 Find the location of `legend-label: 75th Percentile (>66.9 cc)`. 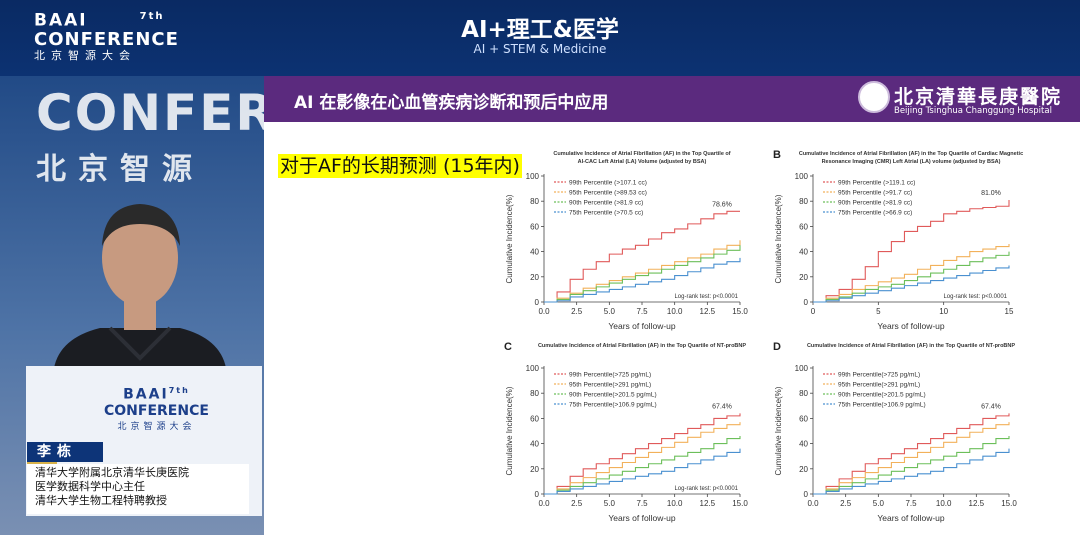

legend-label: 75th Percentile (>66.9 cc) is located at coordinates (875, 213).